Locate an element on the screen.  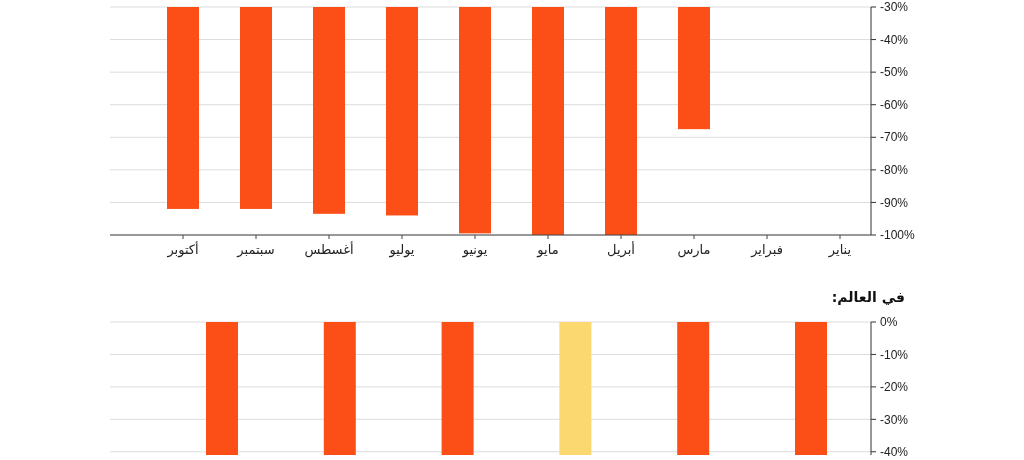
y-tick-label: -20% is located at coordinates (894, 387).